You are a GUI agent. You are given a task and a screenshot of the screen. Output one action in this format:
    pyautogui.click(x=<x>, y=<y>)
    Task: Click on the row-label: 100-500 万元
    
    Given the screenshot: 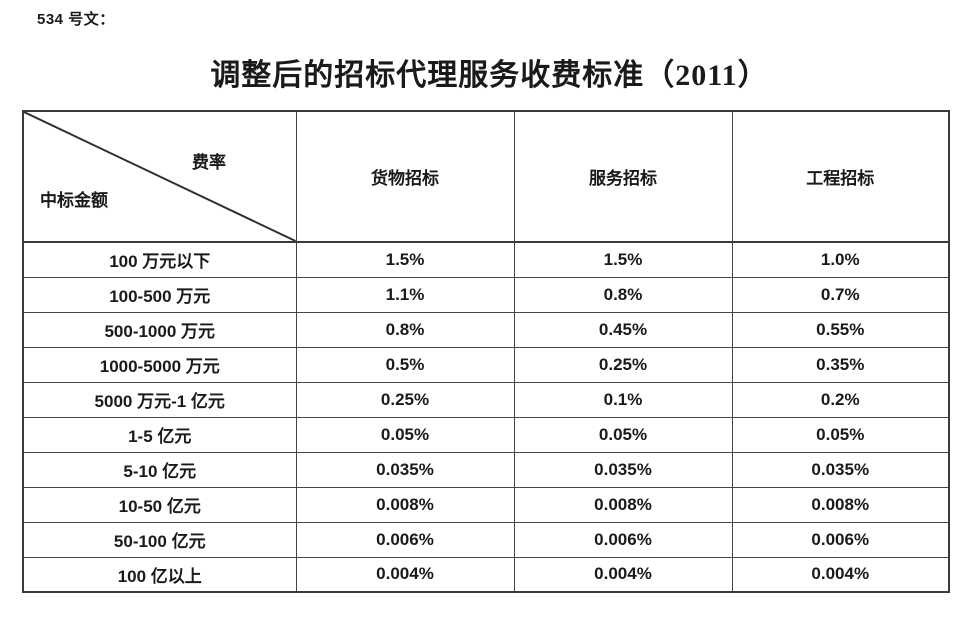 What is the action you would take?
    pyautogui.click(x=159, y=294)
    